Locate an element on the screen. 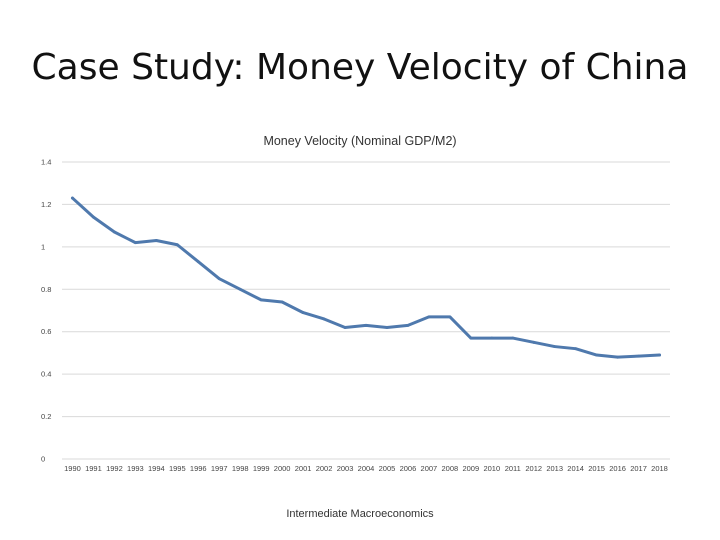 The image size is (720, 540). y-tick-label: 0.8 is located at coordinates (46, 289).